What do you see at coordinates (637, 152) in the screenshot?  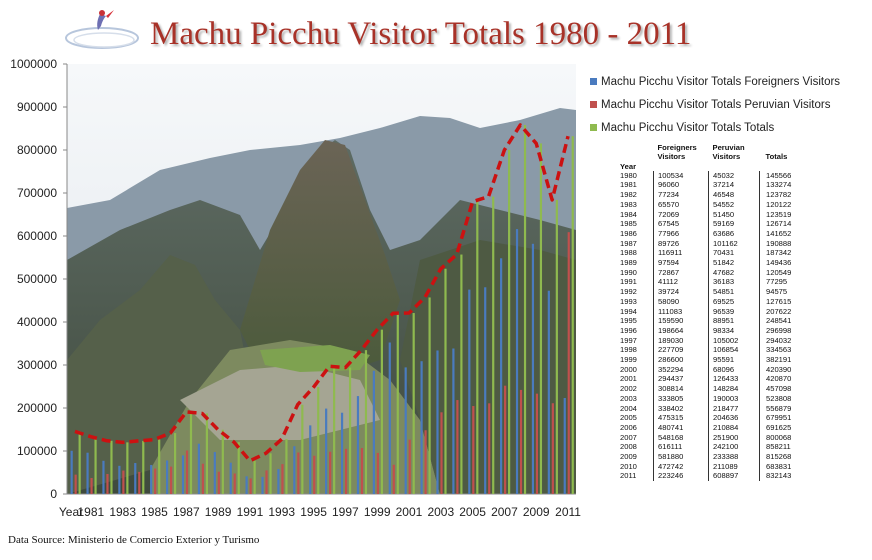 I see `year-header-cell` at bounding box center [637, 152].